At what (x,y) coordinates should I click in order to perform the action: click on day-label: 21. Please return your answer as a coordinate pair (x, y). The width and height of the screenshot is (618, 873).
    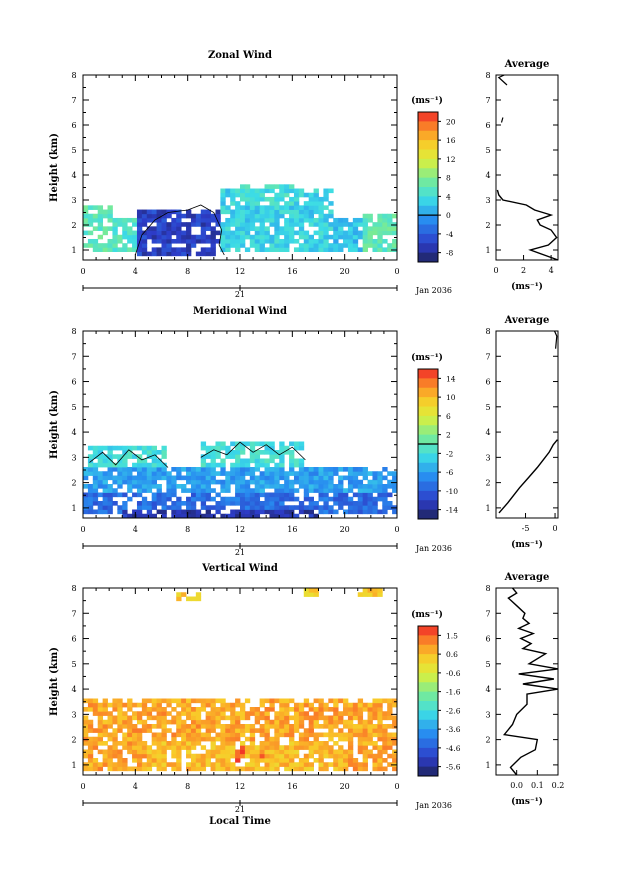
    Looking at the image, I should click on (240, 294).